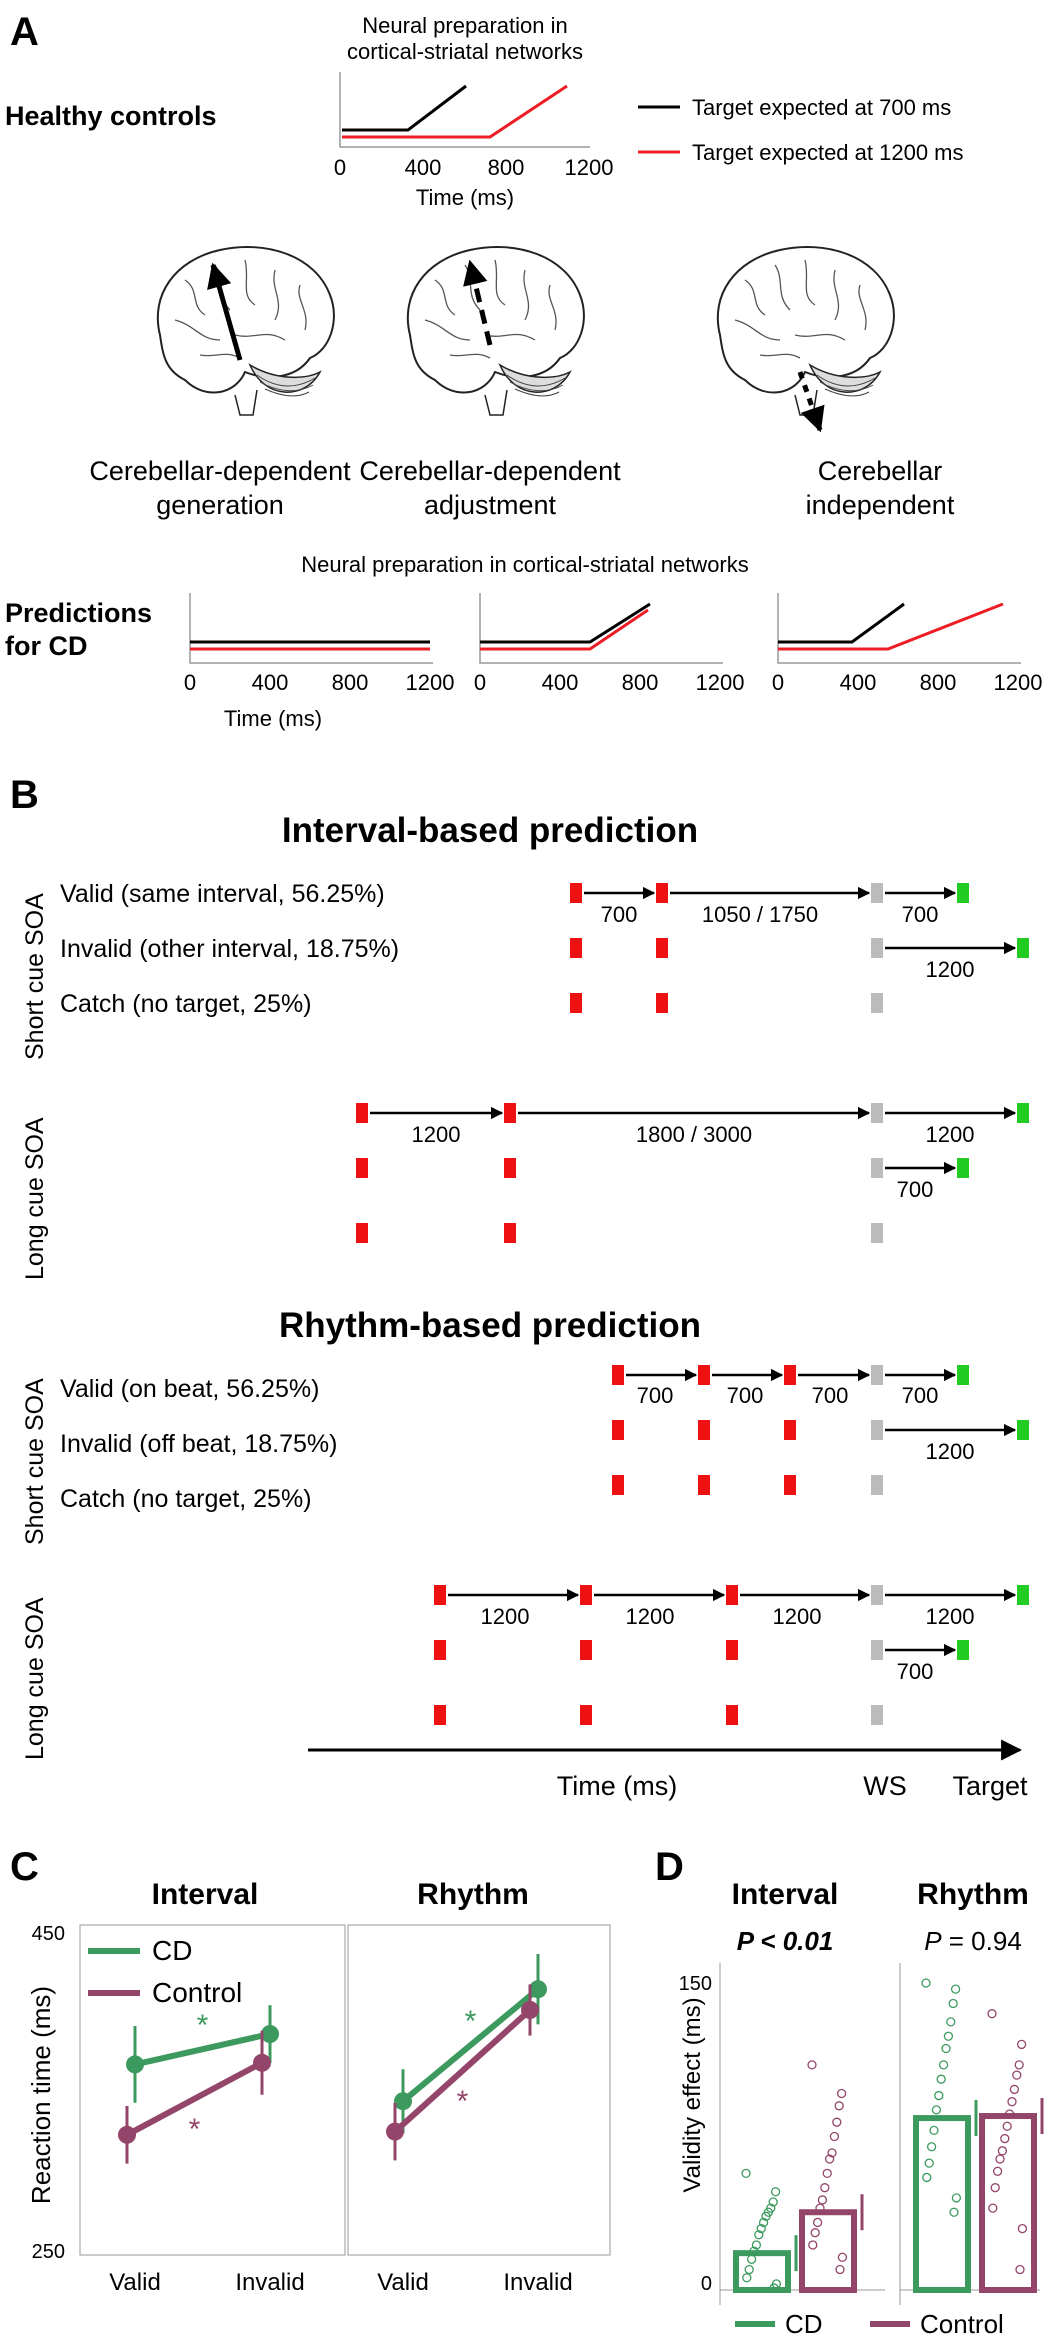  Describe the element at coordinates (220, 505) in the screenshot. I see `brain-label-solid: generation` at that location.